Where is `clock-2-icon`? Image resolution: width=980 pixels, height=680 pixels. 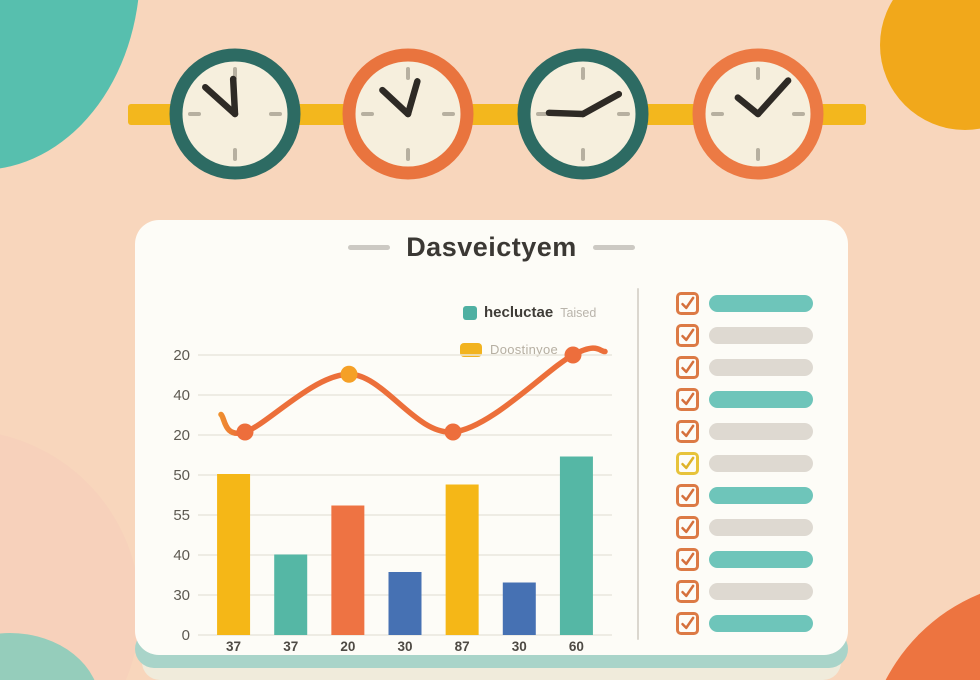 clock-2-icon is located at coordinates (408, 114).